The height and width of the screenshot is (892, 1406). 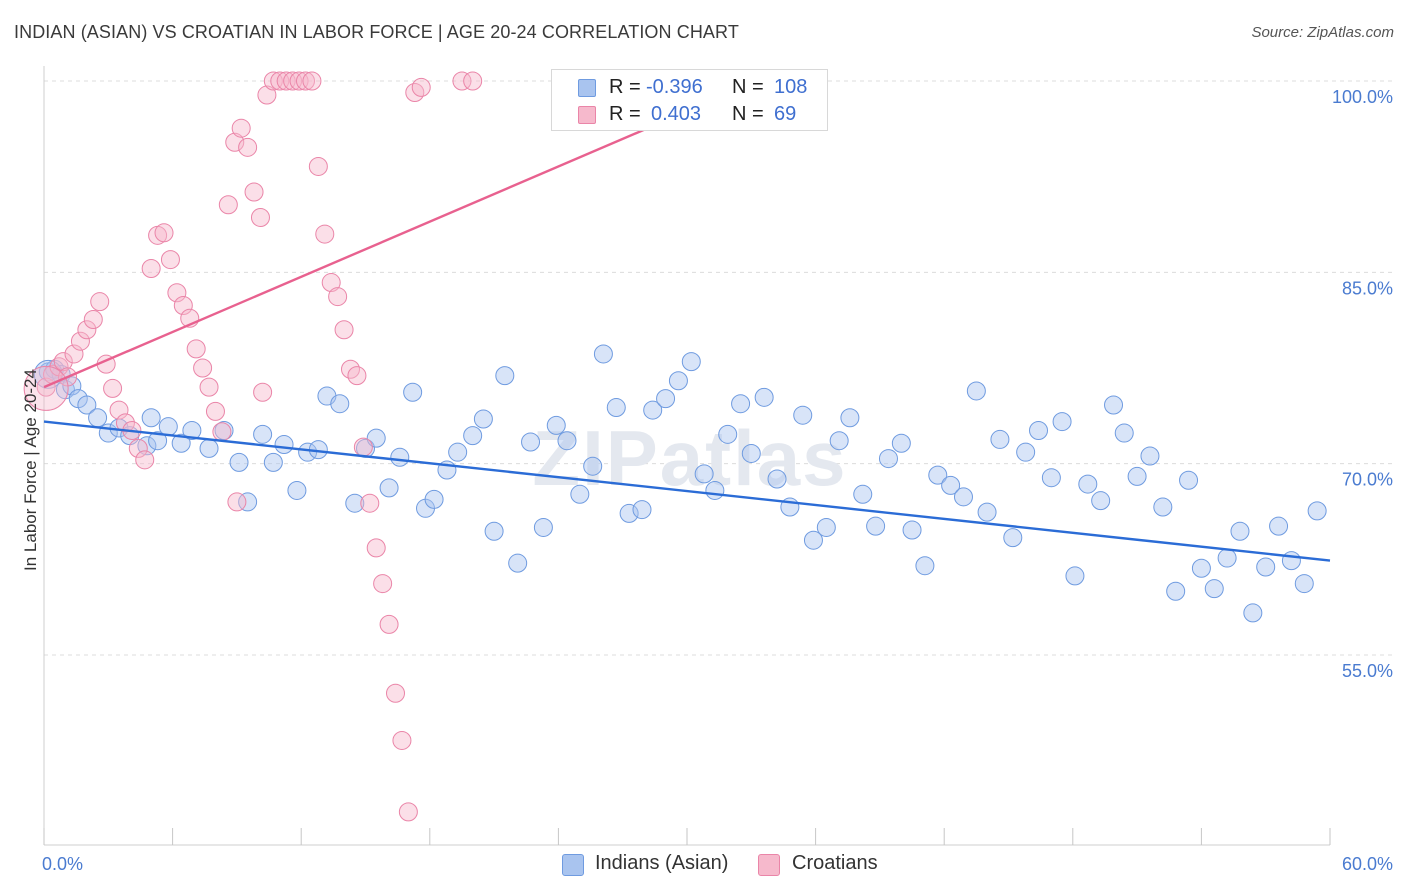 I want to click on bottom-legend-label-croatians: Croatians, so click(x=835, y=863).